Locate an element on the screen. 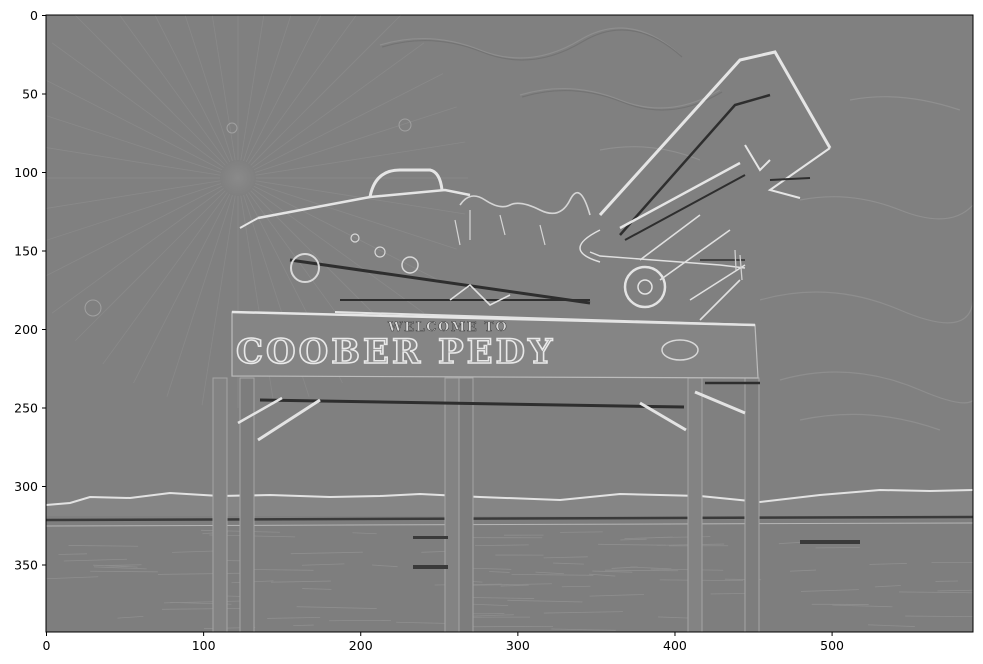  x-tick-label: 0 is located at coordinates (47, 645).